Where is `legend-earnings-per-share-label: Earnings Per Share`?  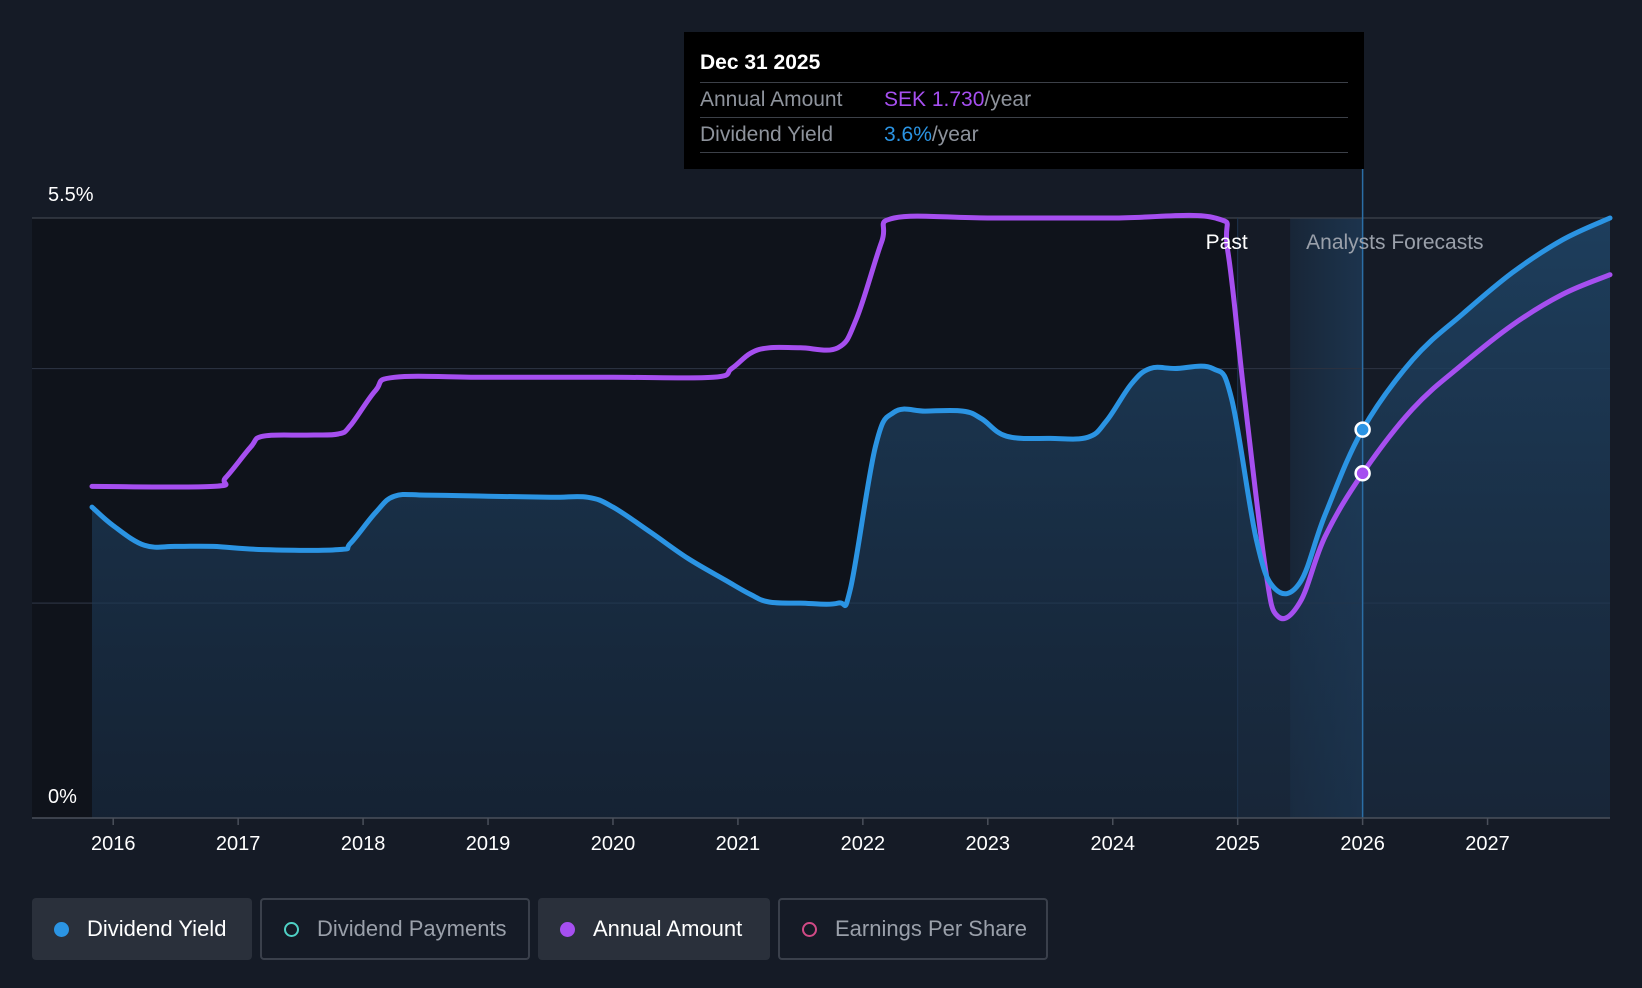
legend-earnings-per-share-label: Earnings Per Share is located at coordinates (931, 928).